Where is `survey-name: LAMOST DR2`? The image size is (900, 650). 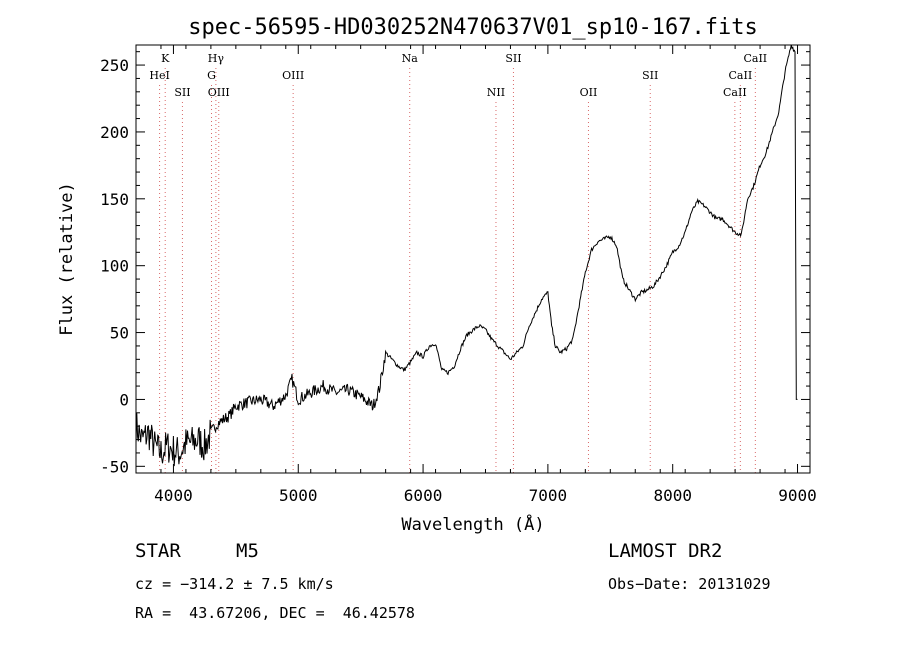
survey-name: LAMOST DR2 is located at coordinates (665, 551).